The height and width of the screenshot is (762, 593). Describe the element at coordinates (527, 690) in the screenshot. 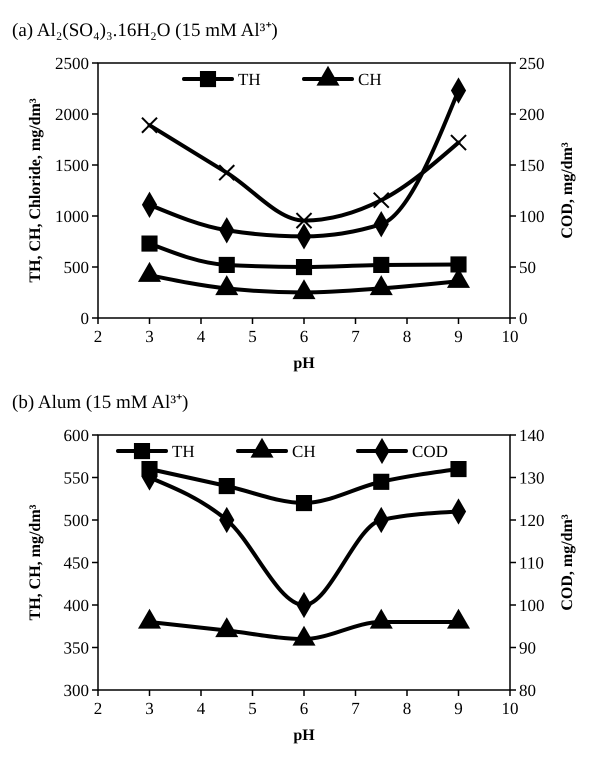

I see `y2-tick-label: 80` at that location.